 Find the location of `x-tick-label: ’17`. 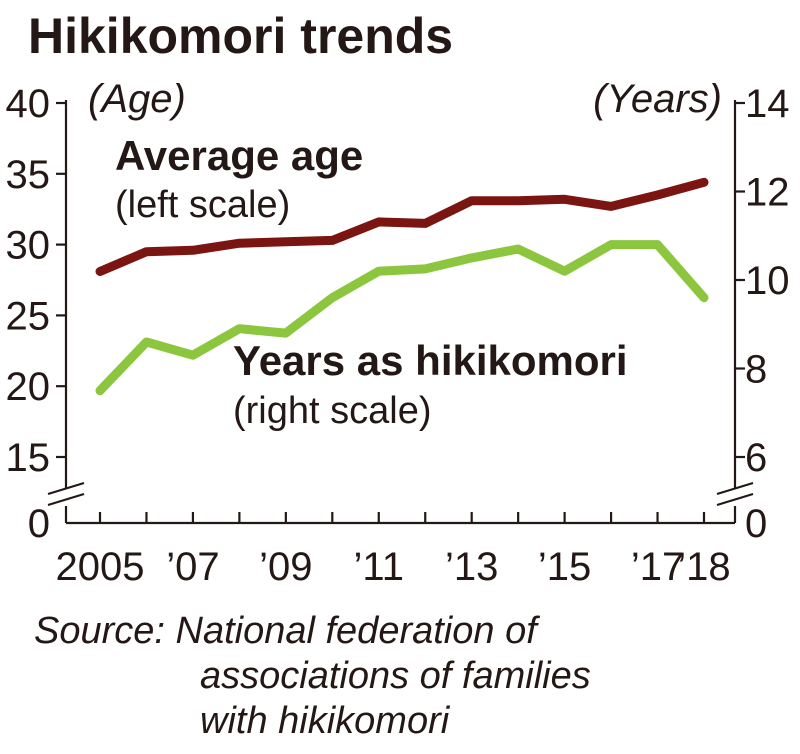

x-tick-label: ’17 is located at coordinates (657, 567).